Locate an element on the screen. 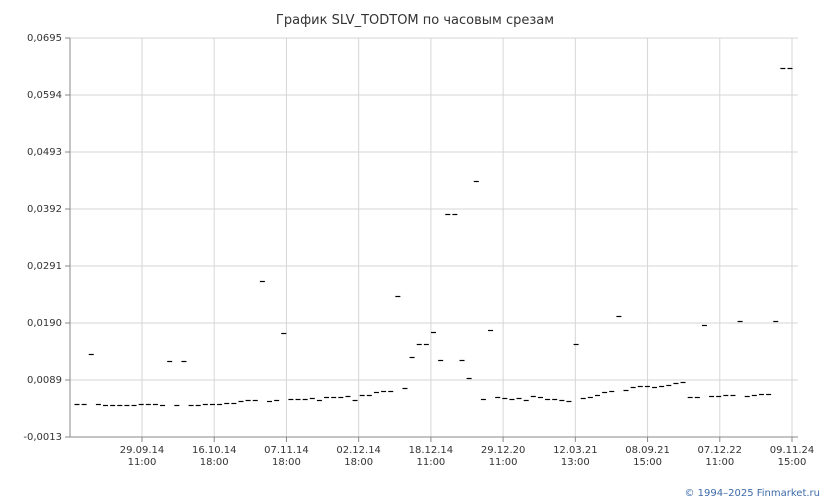 The width and height of the screenshot is (830, 500). y-tick-label: 0,0695 is located at coordinates (44, 38).